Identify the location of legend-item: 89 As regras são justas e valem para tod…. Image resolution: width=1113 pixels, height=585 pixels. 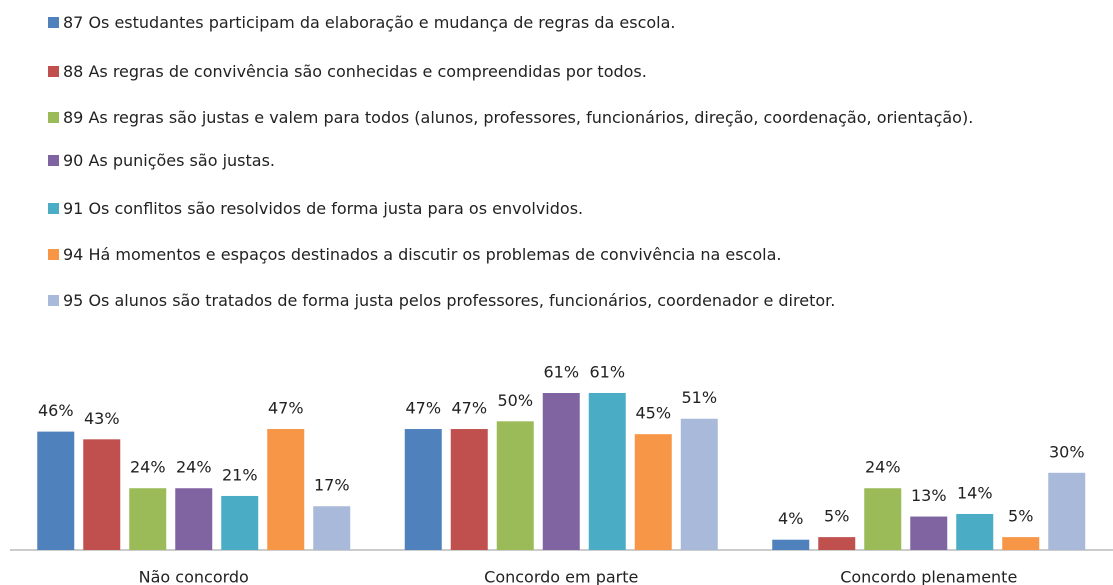
(563, 117).